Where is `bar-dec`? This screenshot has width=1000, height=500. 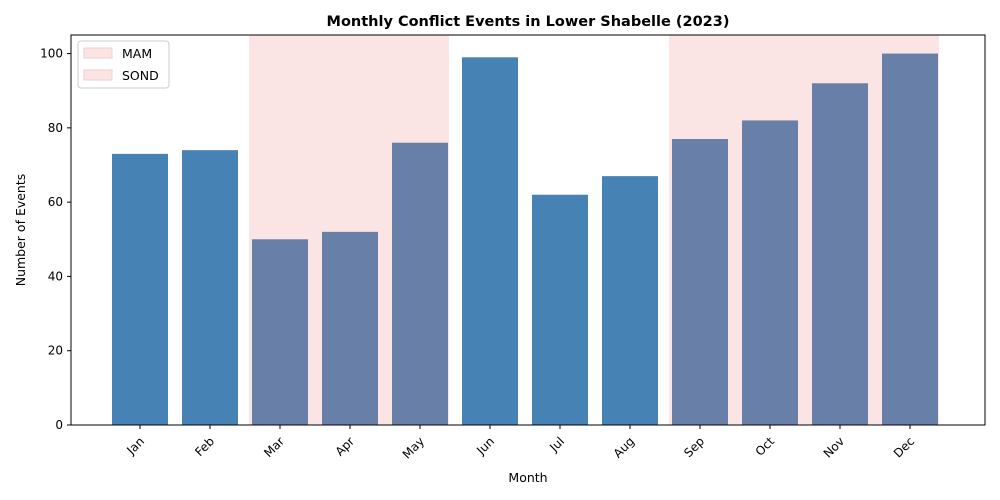
bar-dec is located at coordinates (910, 239).